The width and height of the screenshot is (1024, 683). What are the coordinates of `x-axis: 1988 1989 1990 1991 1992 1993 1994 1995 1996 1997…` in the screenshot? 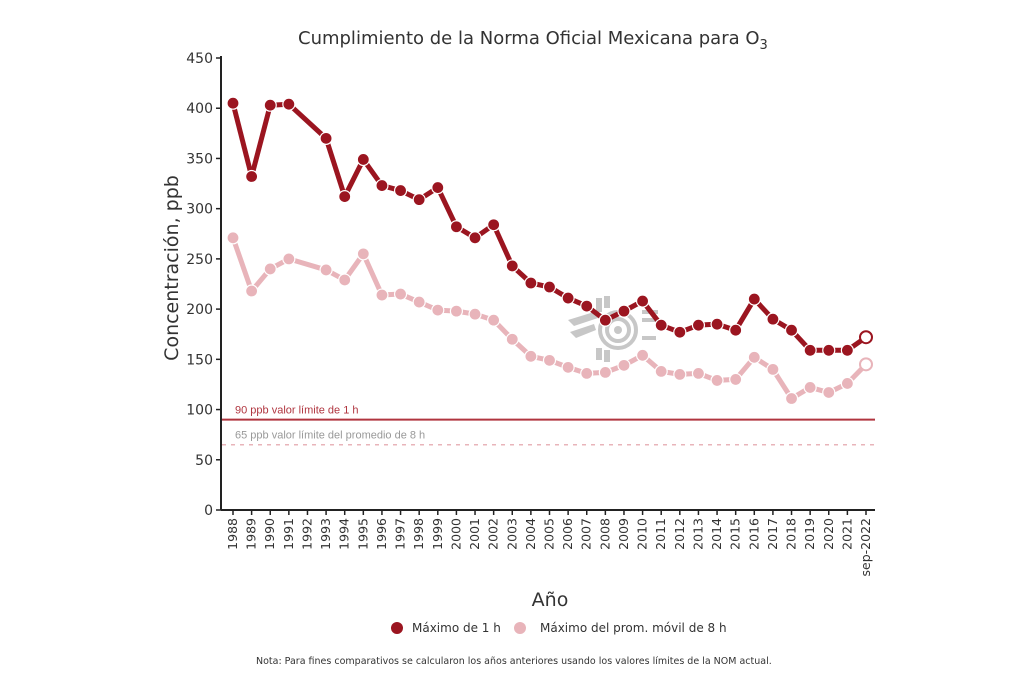 It's located at (548, 542).